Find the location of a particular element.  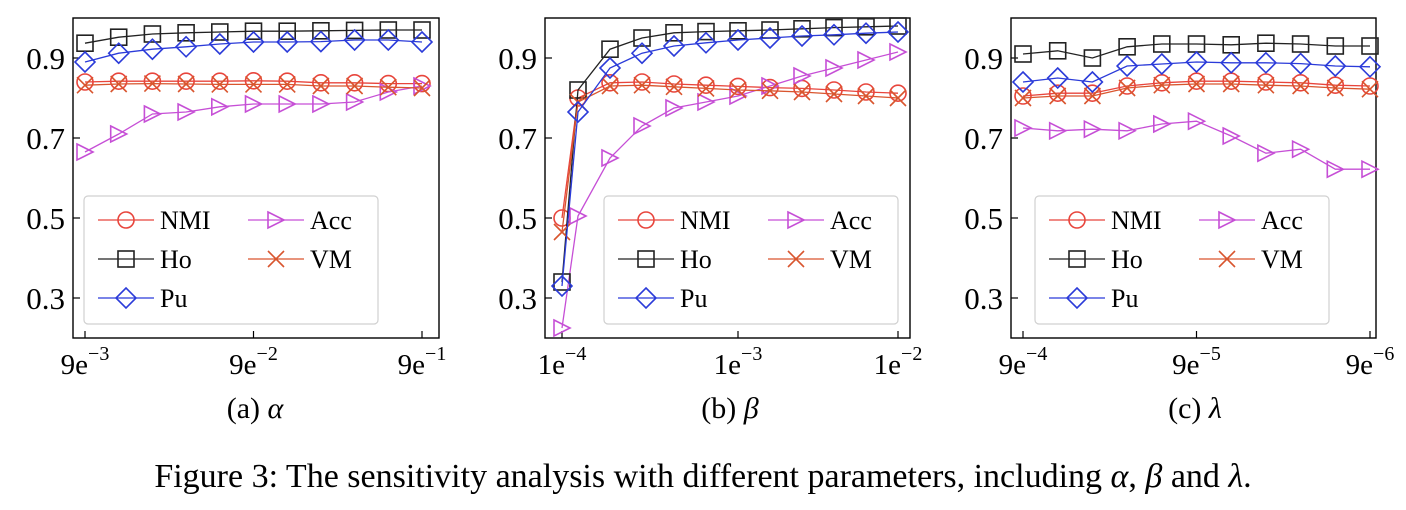

chart-b-legend-label: Pu is located at coordinates (693, 298).